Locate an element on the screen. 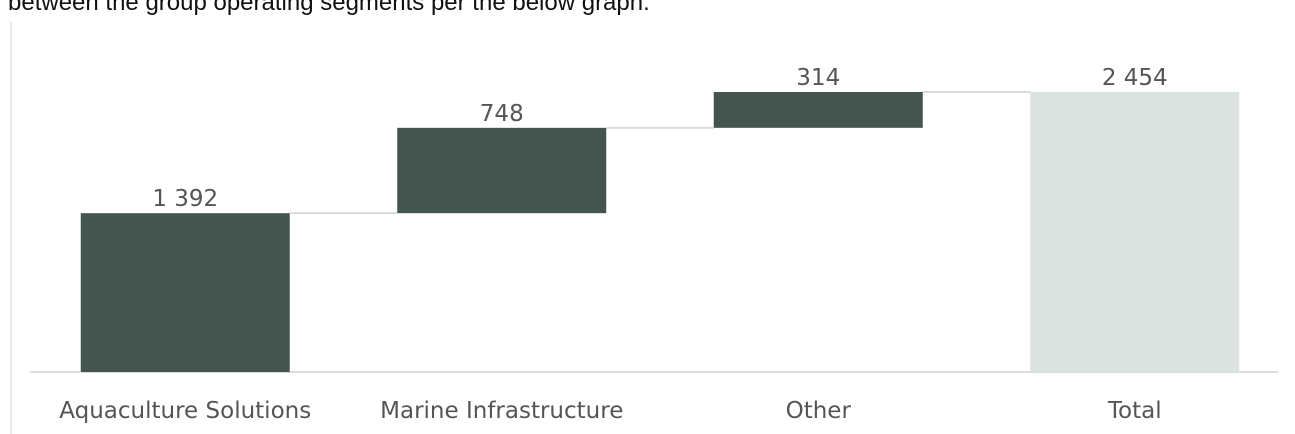 Image resolution: width=1295 pixels, height=434 pixels. category-label-1: Marine Infrastructure is located at coordinates (501, 411).